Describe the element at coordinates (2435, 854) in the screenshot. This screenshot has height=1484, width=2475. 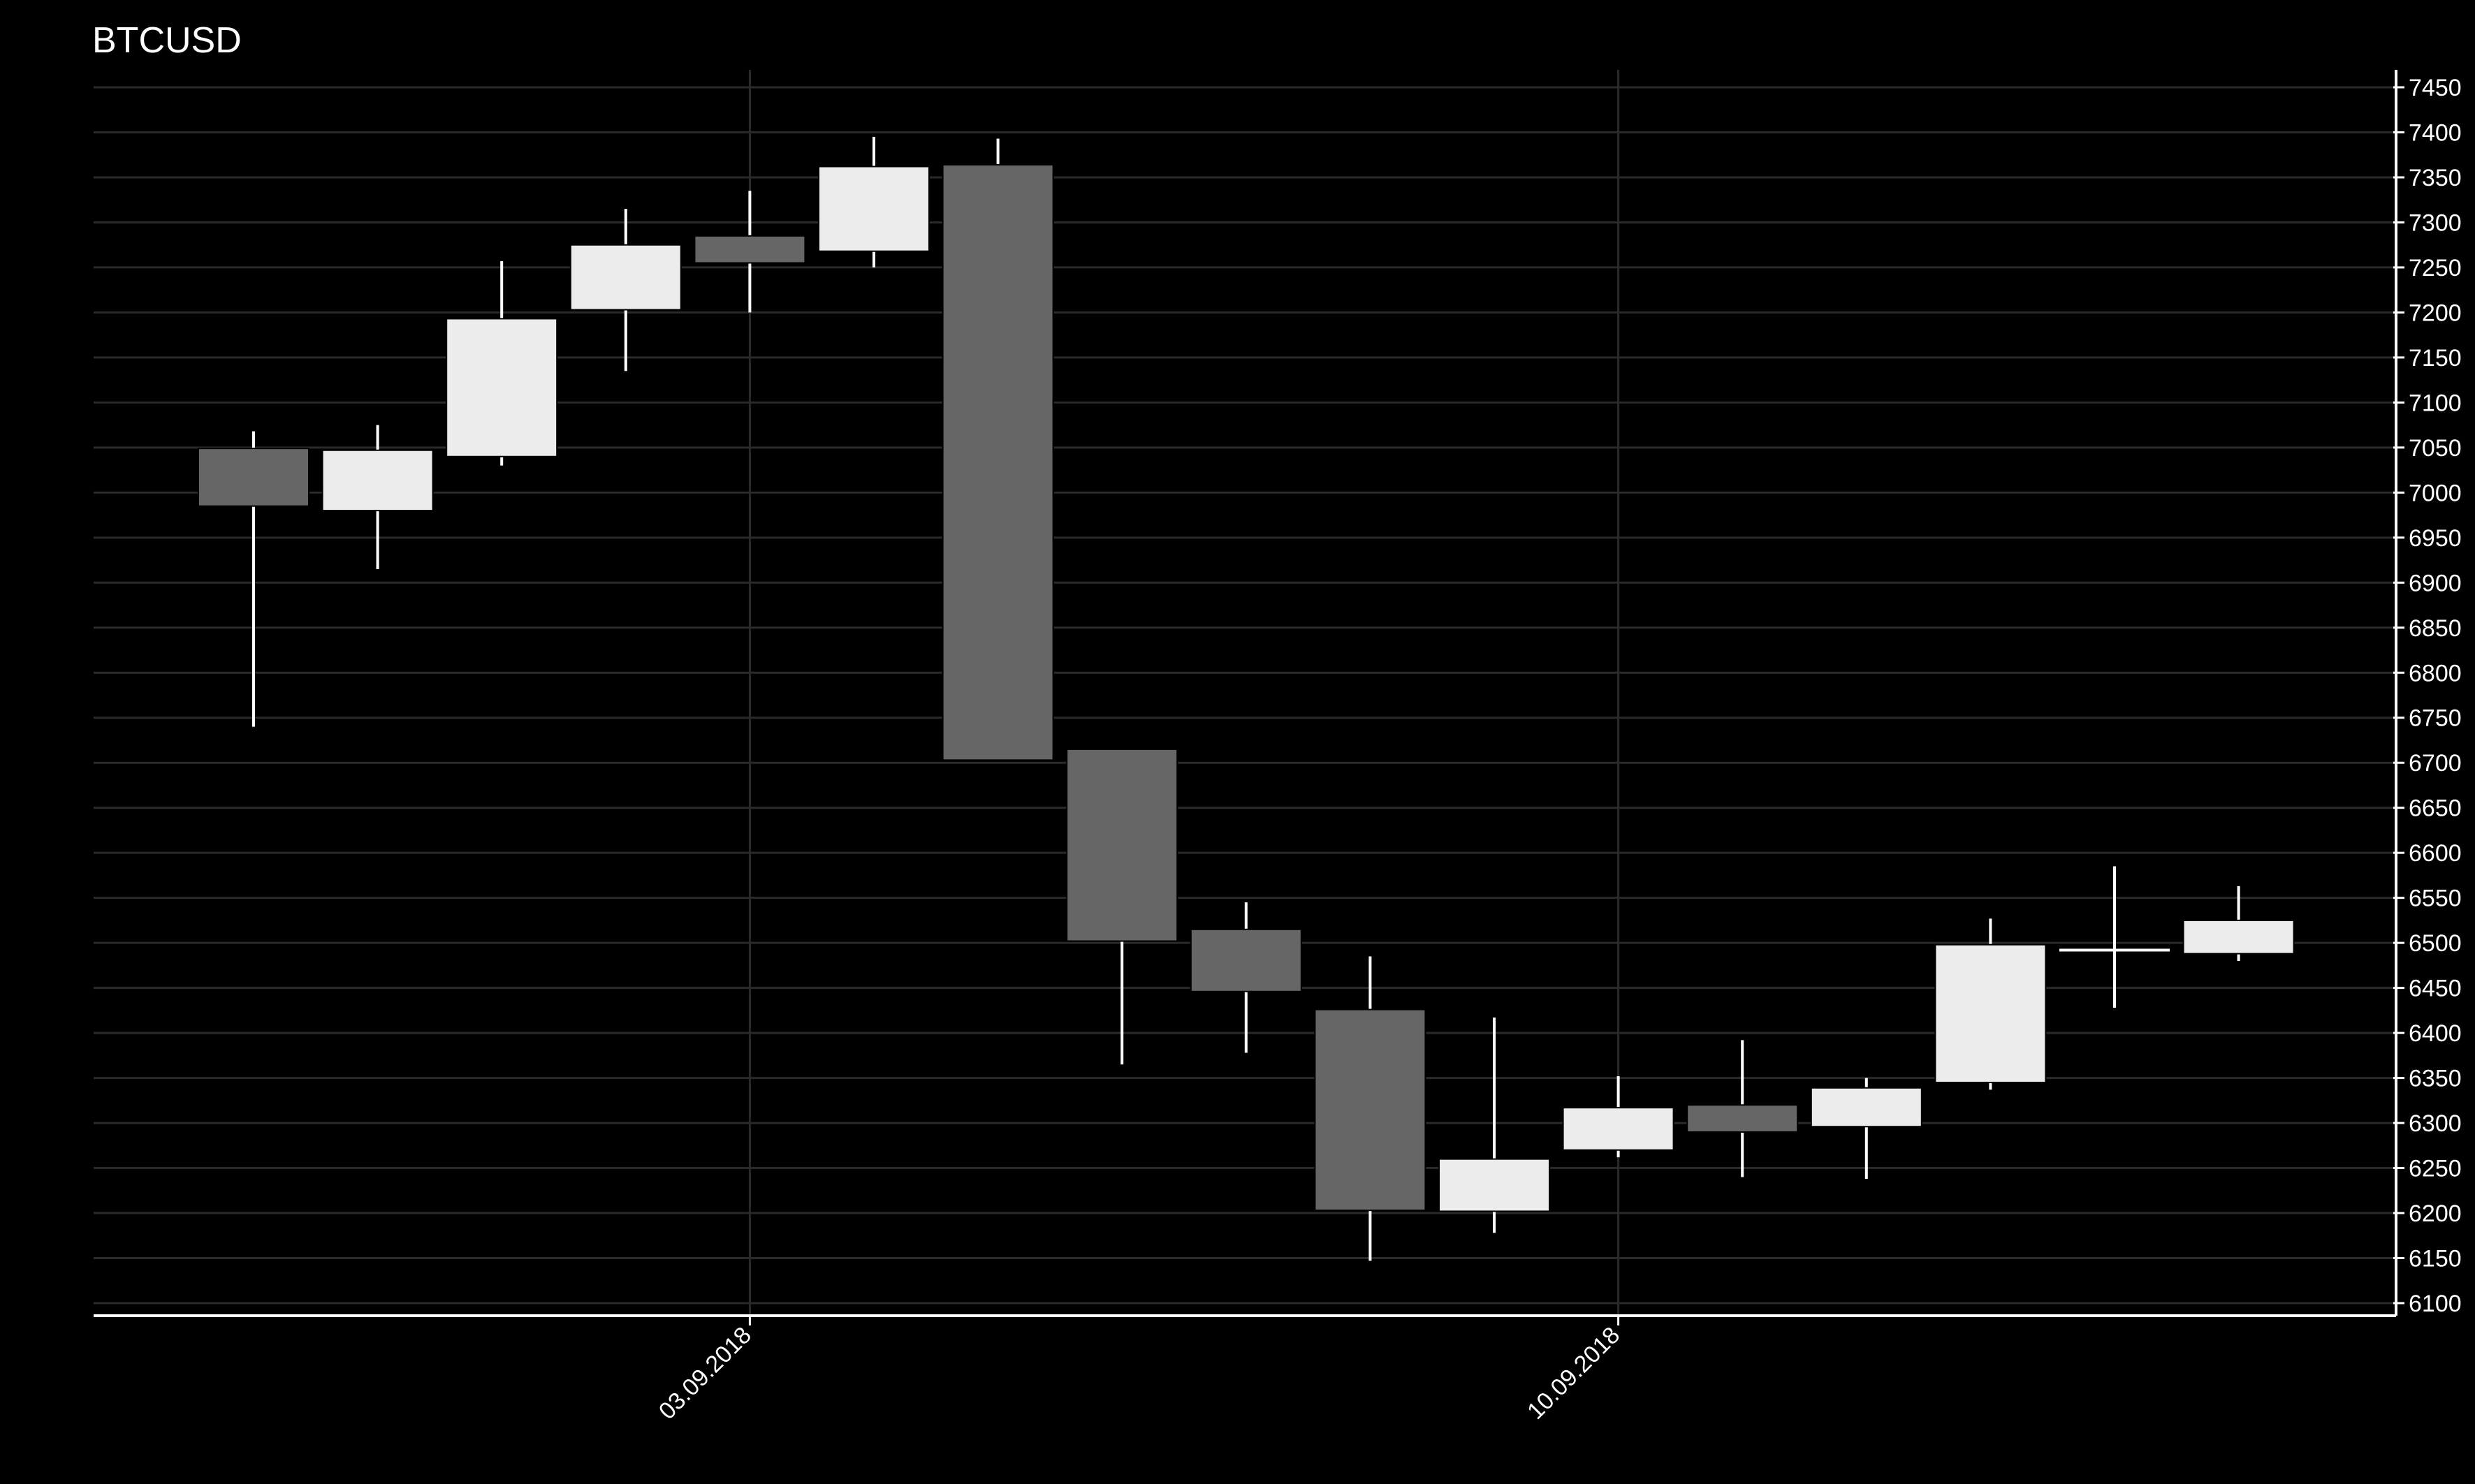
I see `y-tick-label: 6600` at that location.